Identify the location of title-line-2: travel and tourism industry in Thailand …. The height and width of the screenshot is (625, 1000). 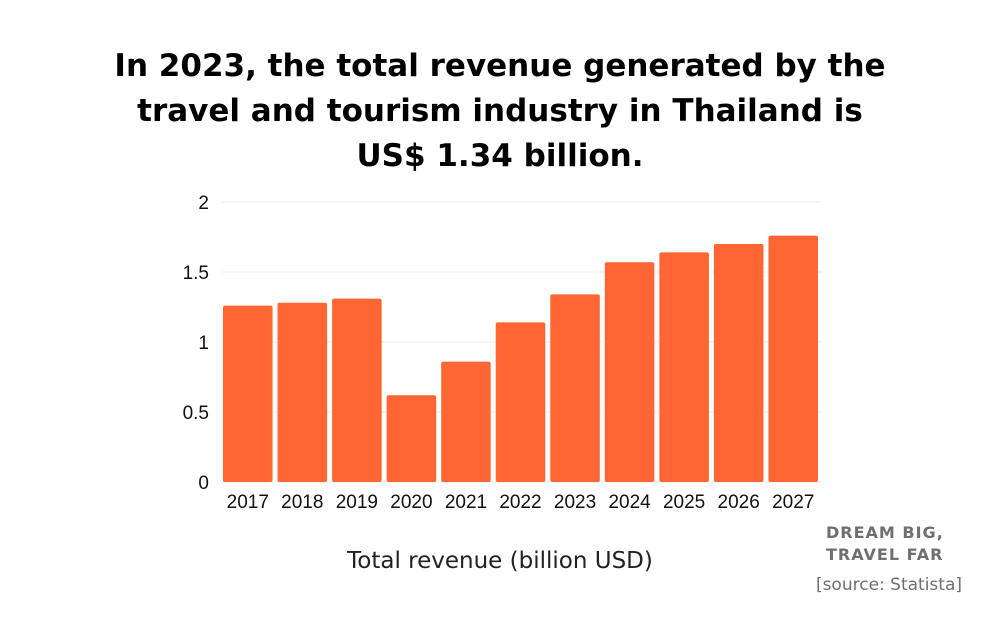
(500, 111).